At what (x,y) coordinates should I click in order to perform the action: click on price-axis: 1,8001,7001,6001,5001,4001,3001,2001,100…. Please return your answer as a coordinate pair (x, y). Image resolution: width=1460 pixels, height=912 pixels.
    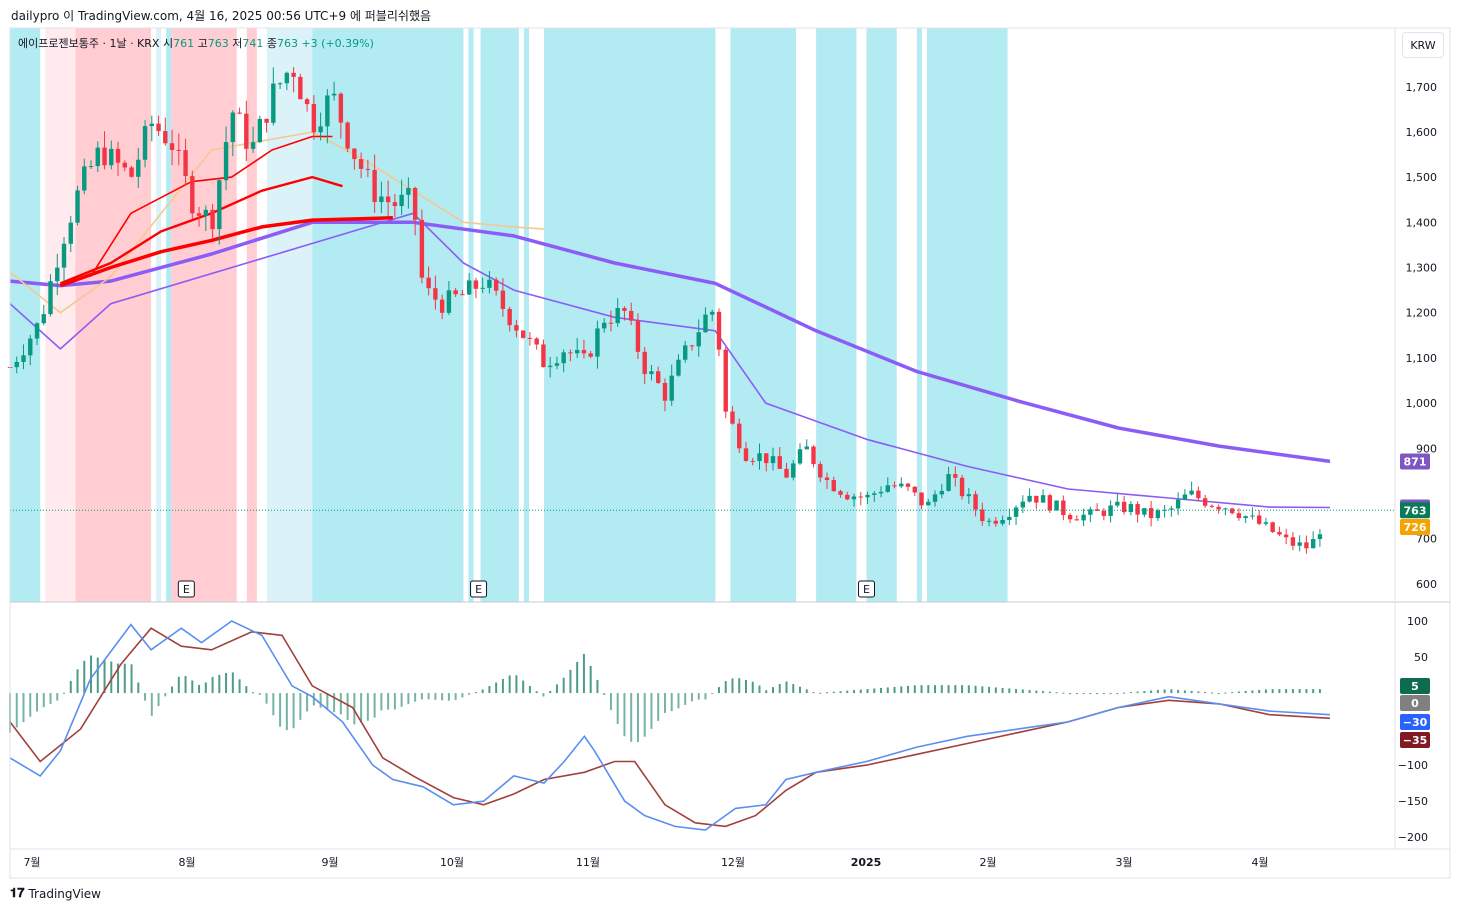
    Looking at the image, I should click on (1422, 313).